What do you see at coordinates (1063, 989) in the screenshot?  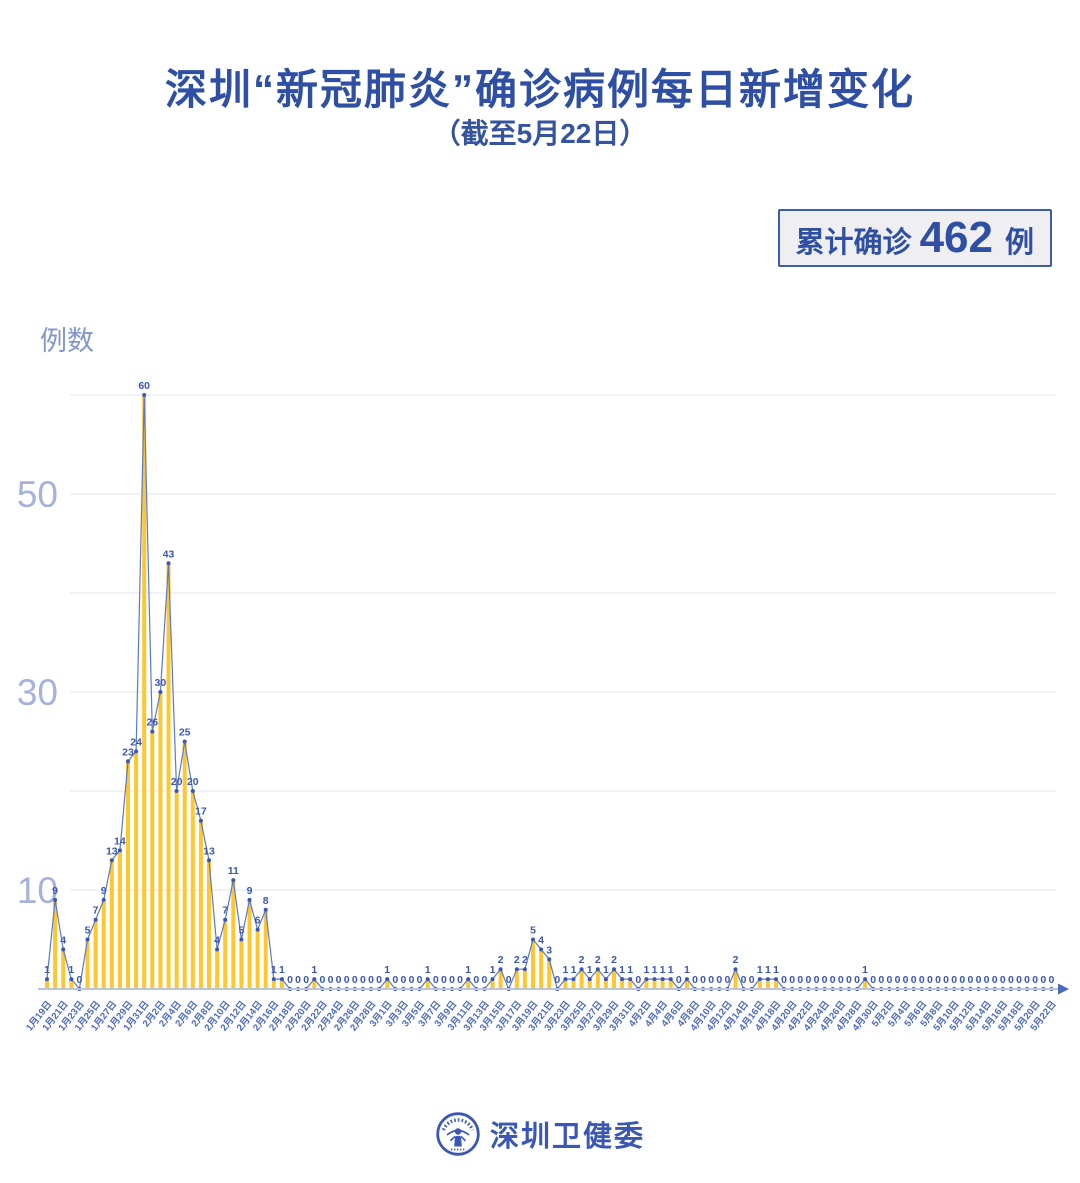 I see `x-axis-arrow-icon` at bounding box center [1063, 989].